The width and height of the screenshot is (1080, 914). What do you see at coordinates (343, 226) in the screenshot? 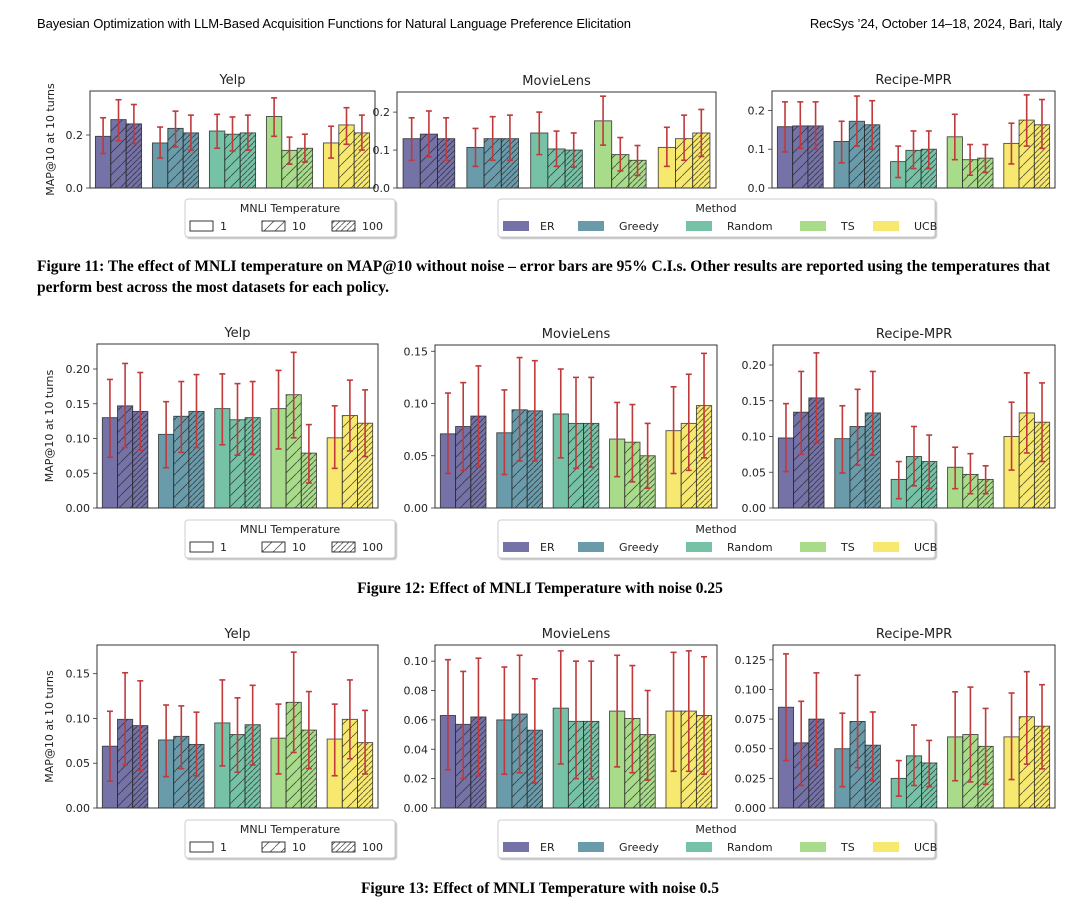
I see `temperature-swatch-hatch` at bounding box center [343, 226].